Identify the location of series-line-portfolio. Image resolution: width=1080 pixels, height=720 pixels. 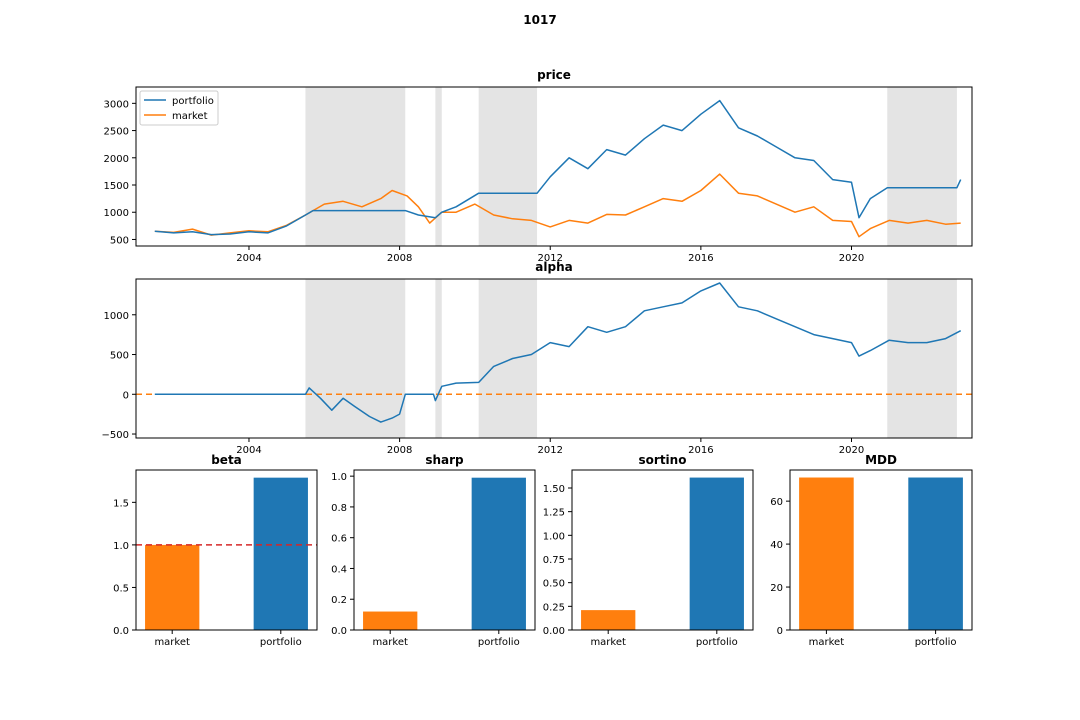
(558, 167).